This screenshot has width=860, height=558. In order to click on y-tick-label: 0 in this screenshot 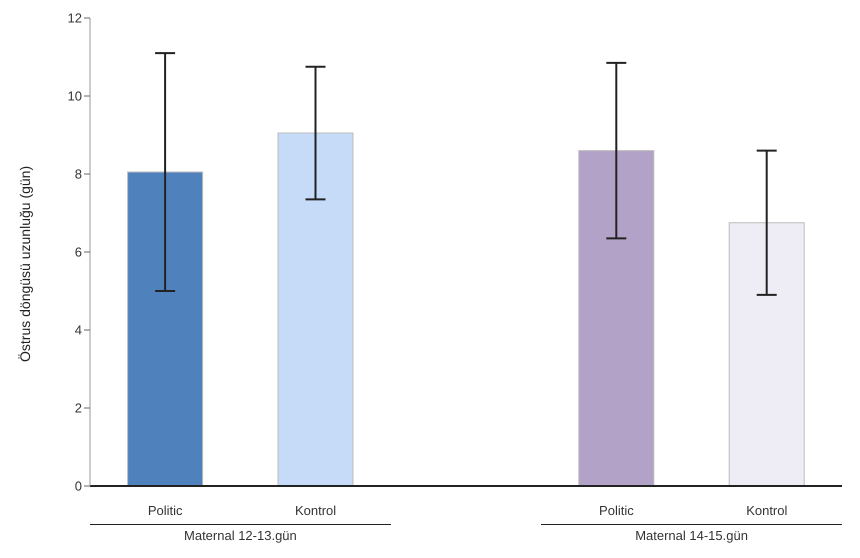, I will do `click(78, 486)`.